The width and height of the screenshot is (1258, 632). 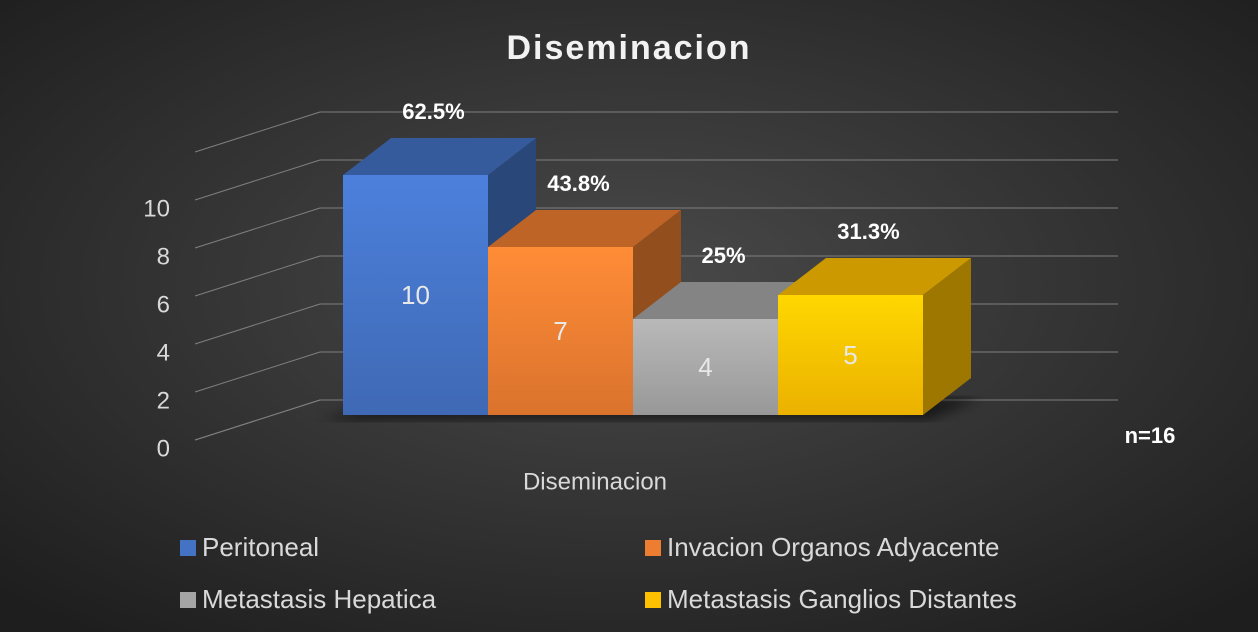 I want to click on chart-title: Diseminacion, so click(x=628, y=48).